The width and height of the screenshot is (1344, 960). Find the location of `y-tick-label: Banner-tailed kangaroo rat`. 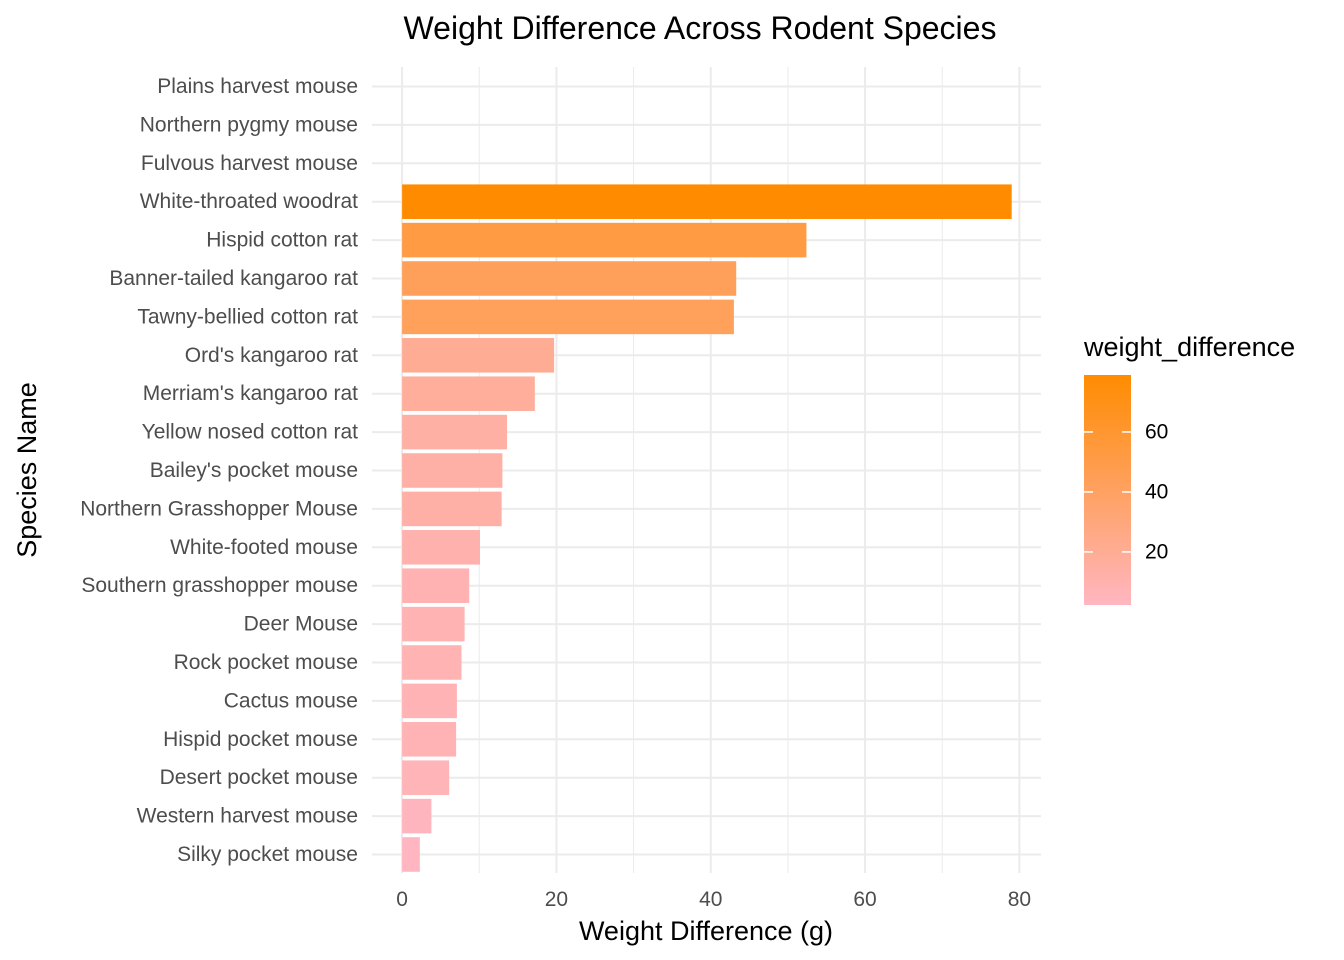

y-tick-label: Banner-tailed kangaroo rat is located at coordinates (233, 278).